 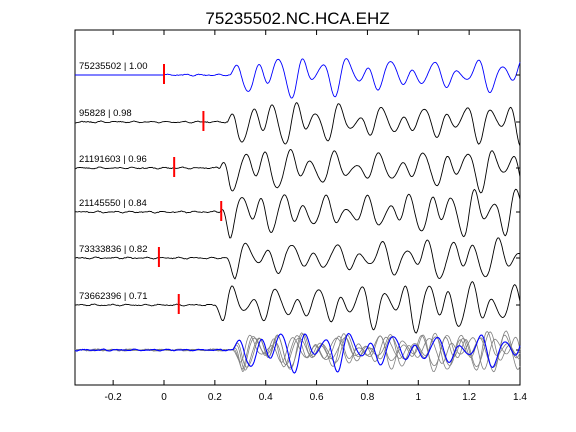 What do you see at coordinates (520, 397) in the screenshot?
I see `x-tick-label: 1.4` at bounding box center [520, 397].